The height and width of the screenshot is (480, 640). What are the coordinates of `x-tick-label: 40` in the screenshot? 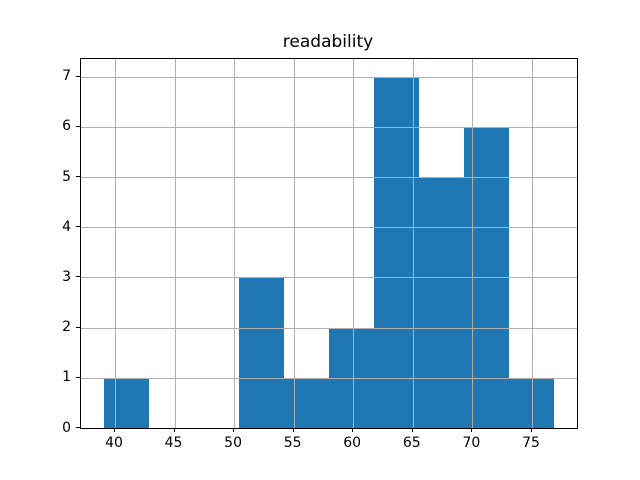 It's located at (114, 443).